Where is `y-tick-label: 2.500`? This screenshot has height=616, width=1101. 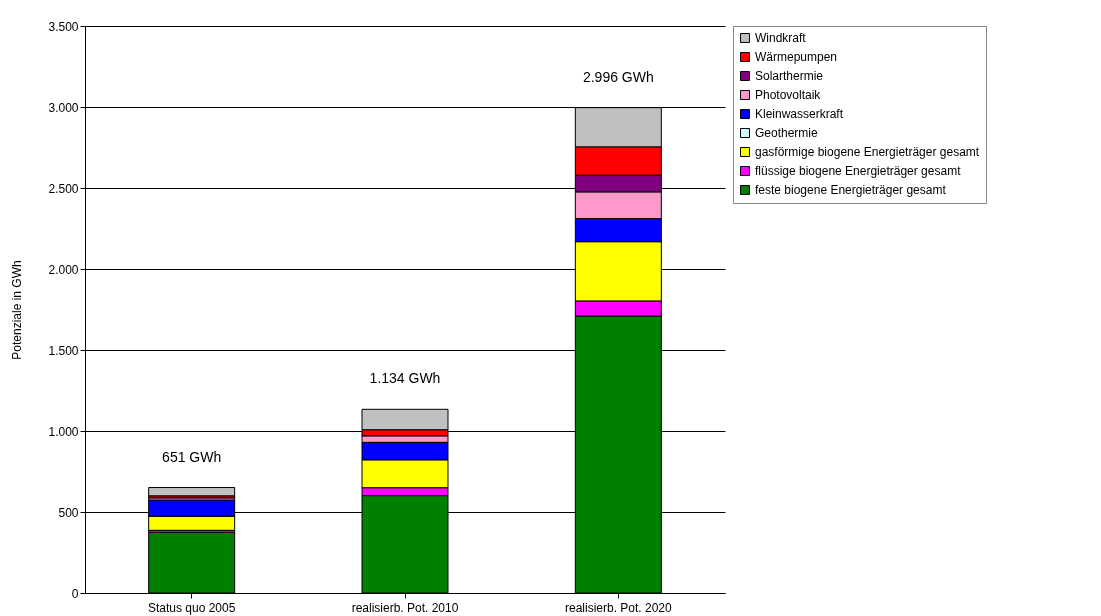 y-tick-label: 2.500 is located at coordinates (63, 188).